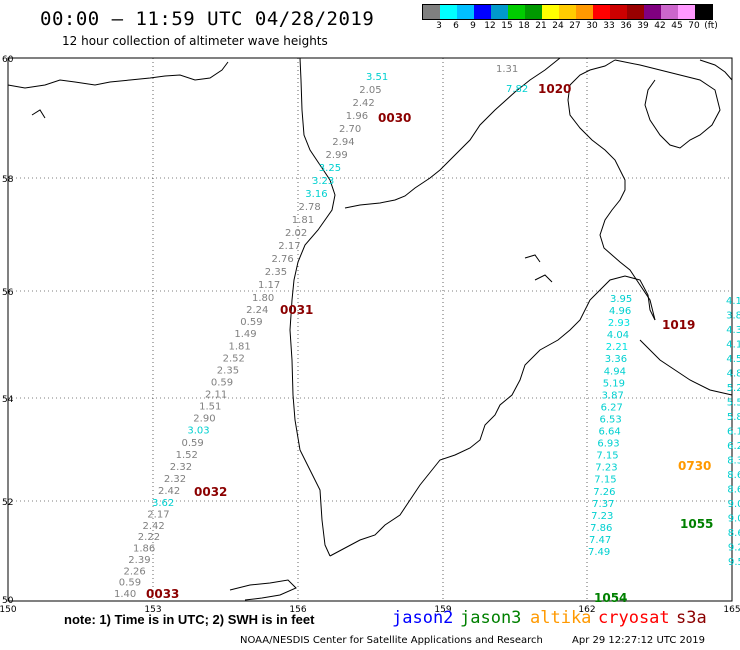 The height and width of the screenshot is (650, 740). I want to click on longitude-labels: 150 153 156 159 162 165, so click(370, 610).